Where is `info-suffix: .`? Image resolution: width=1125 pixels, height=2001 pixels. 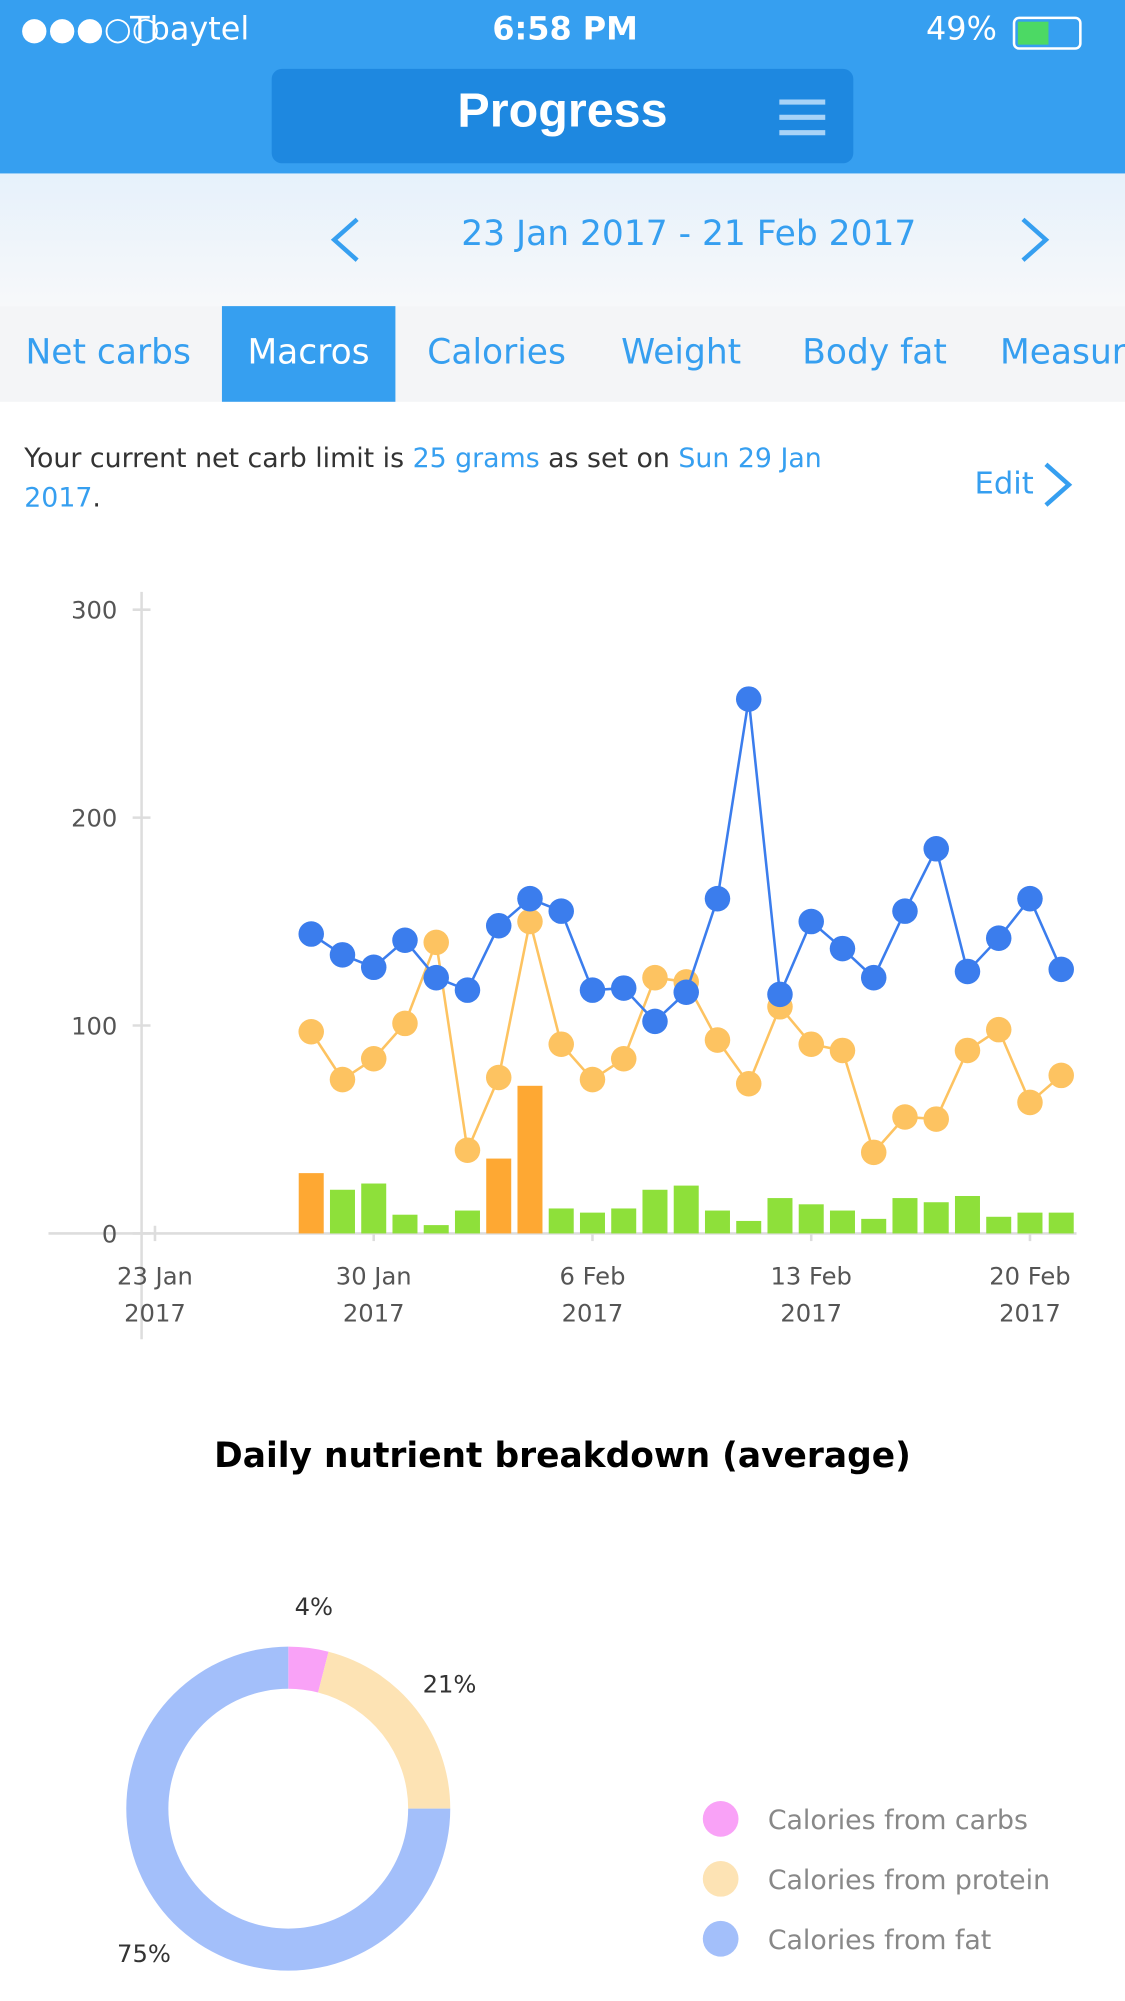
info-suffix: . is located at coordinates (96, 497).